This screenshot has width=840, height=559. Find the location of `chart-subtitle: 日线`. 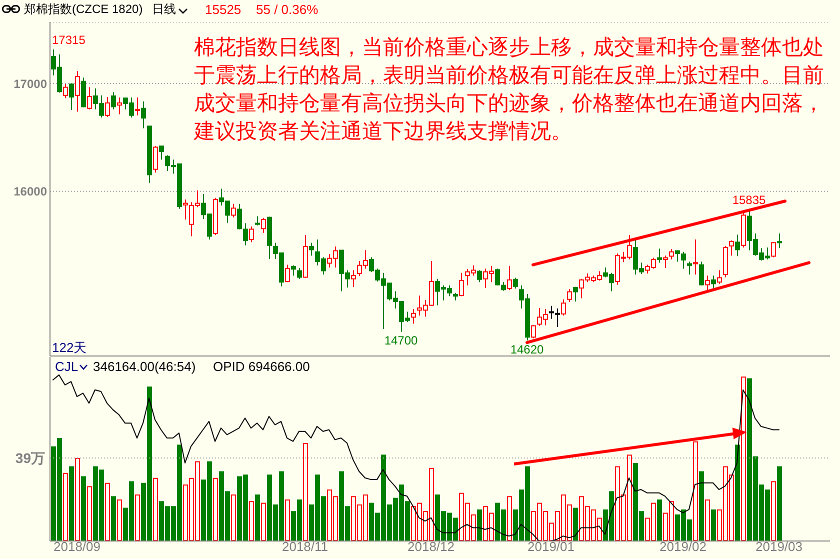

chart-subtitle: 日线 is located at coordinates (164, 9).